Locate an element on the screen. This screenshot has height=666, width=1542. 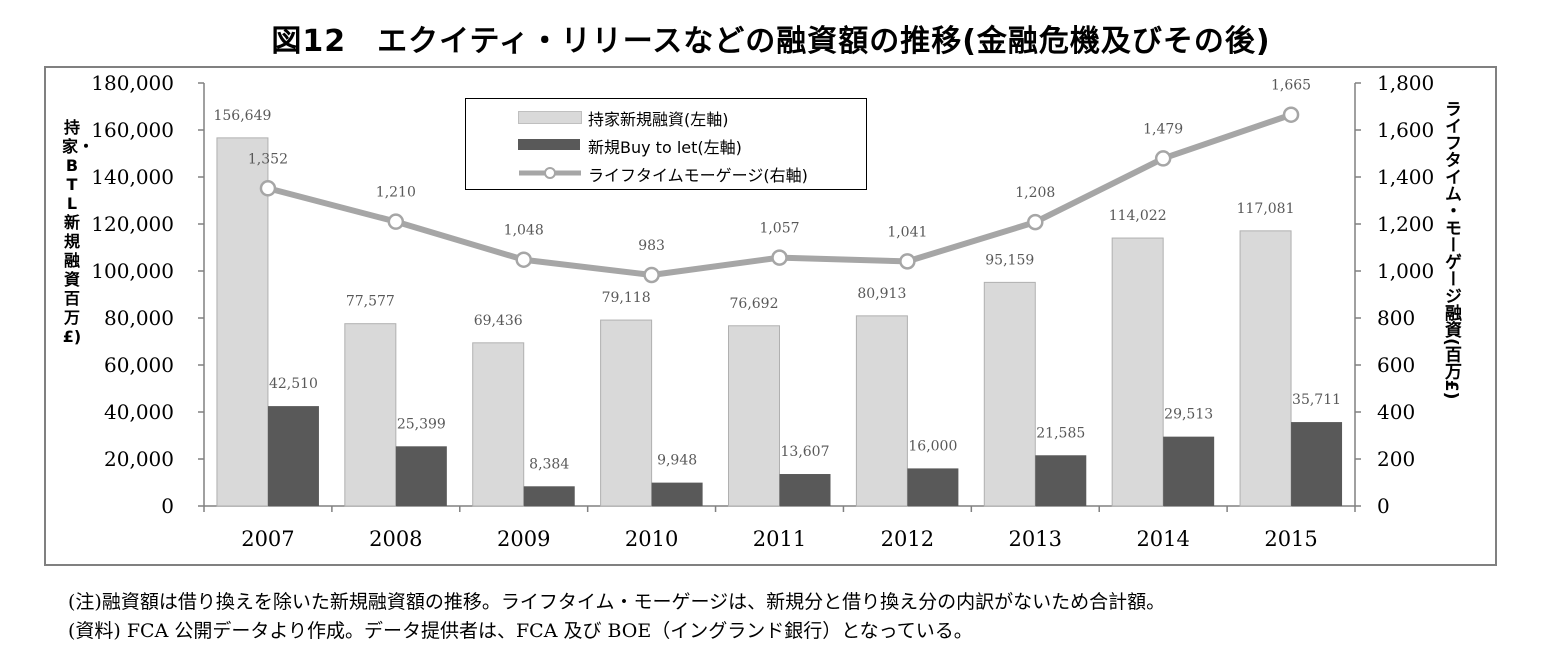
left-tick-label: 100,000 is located at coordinates (132, 271).